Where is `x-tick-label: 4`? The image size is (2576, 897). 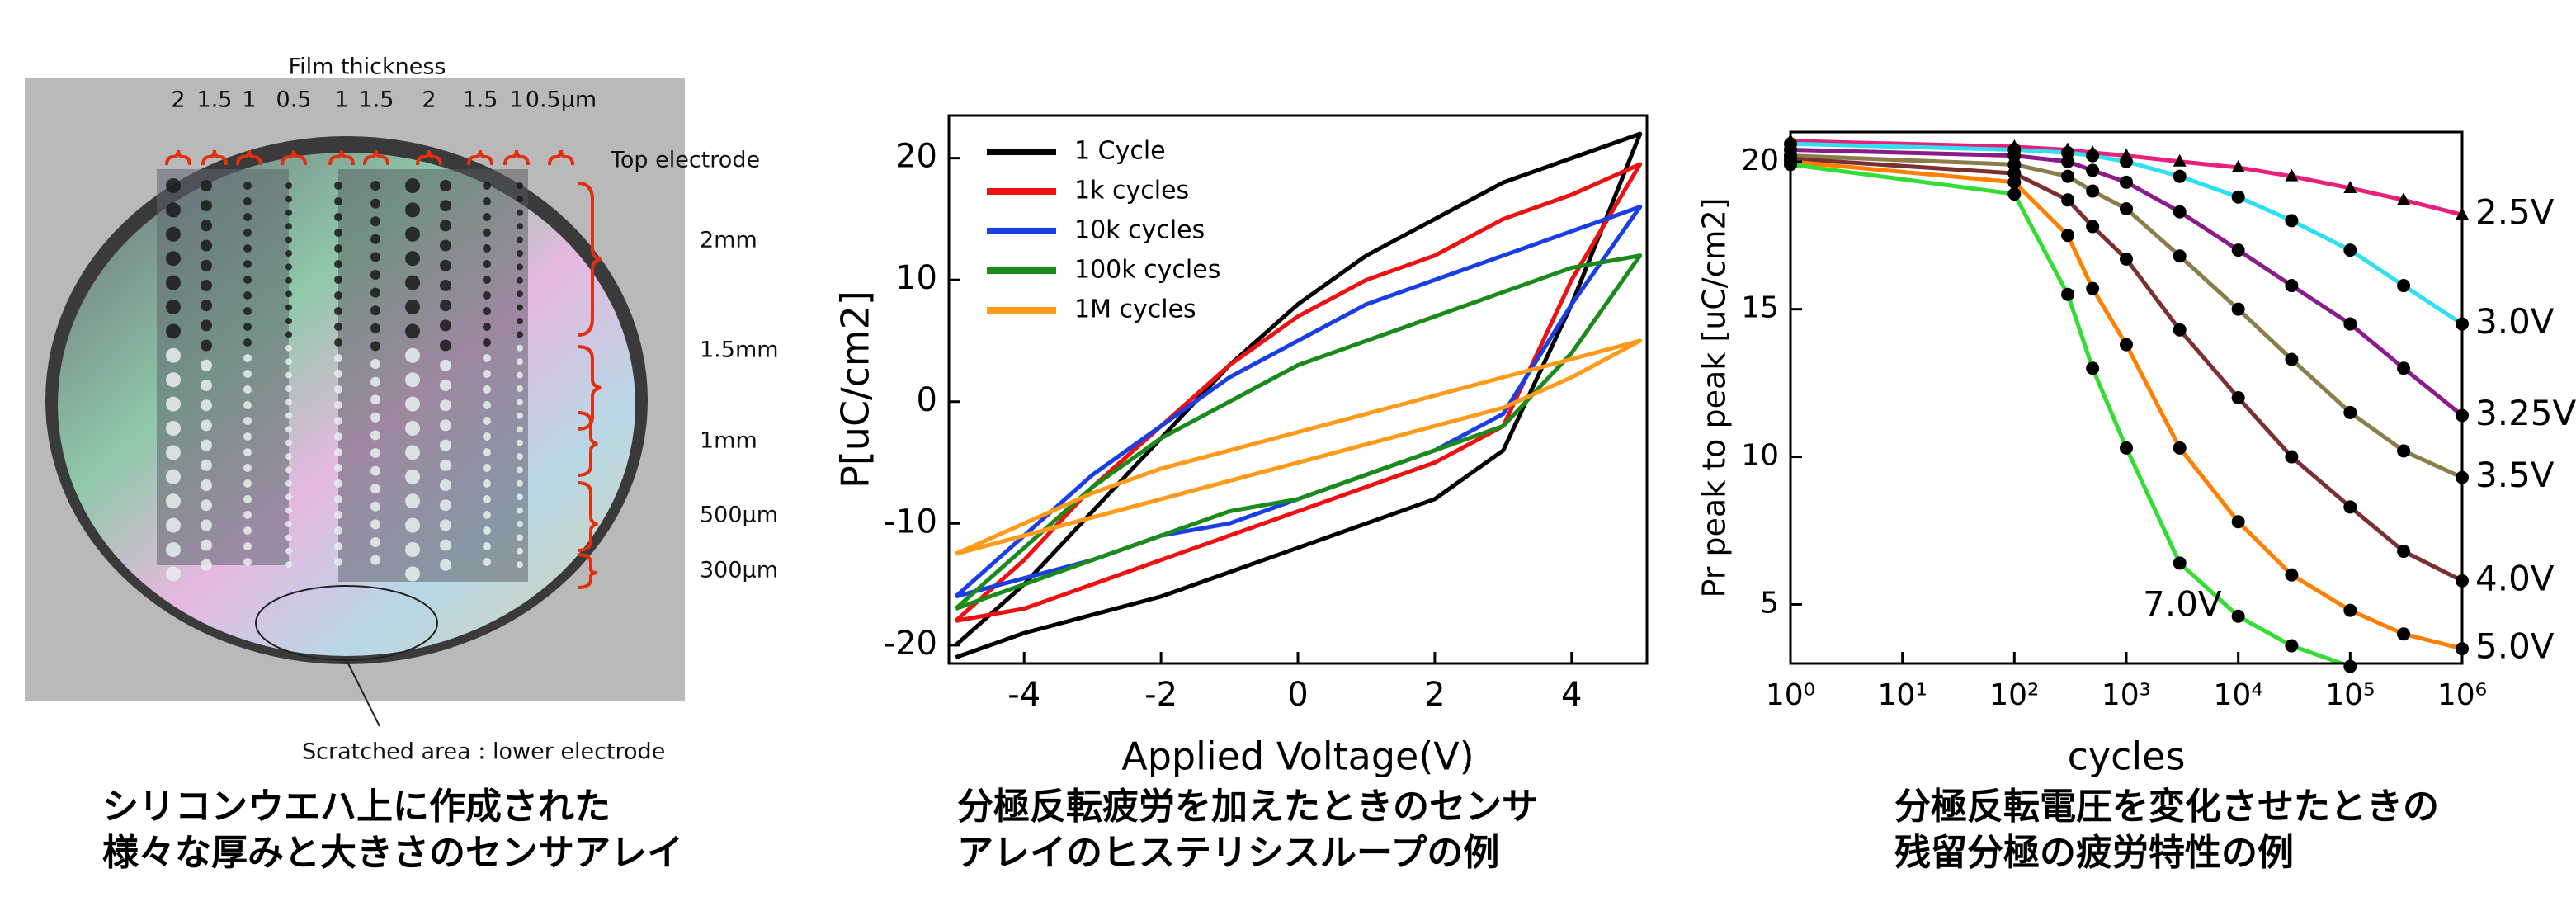
x-tick-label: 4 is located at coordinates (1571, 695).